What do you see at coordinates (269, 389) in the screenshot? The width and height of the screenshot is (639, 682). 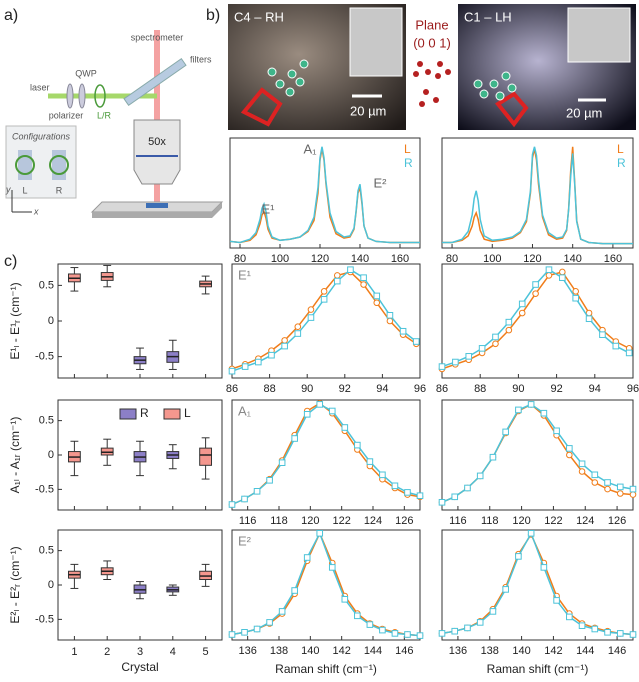 I see `x-tick-label: 88` at bounding box center [269, 389].